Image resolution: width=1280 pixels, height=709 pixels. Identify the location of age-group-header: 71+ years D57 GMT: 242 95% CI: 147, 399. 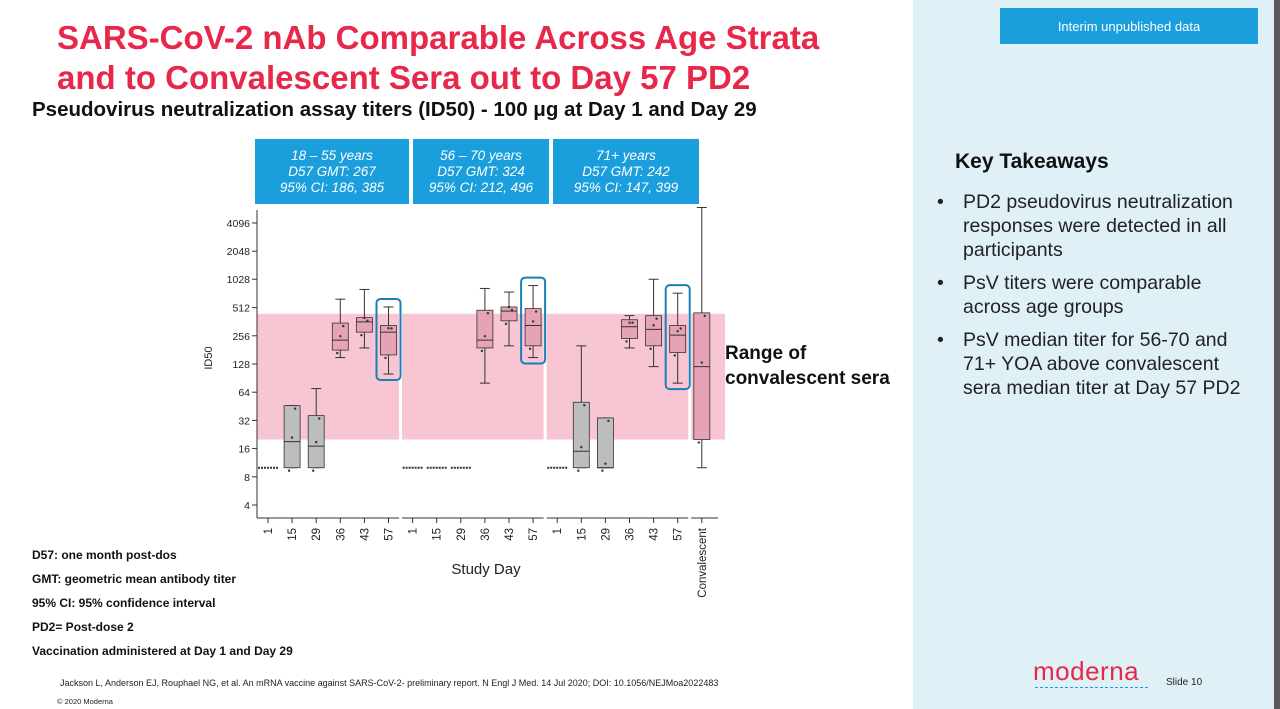
(626, 171).